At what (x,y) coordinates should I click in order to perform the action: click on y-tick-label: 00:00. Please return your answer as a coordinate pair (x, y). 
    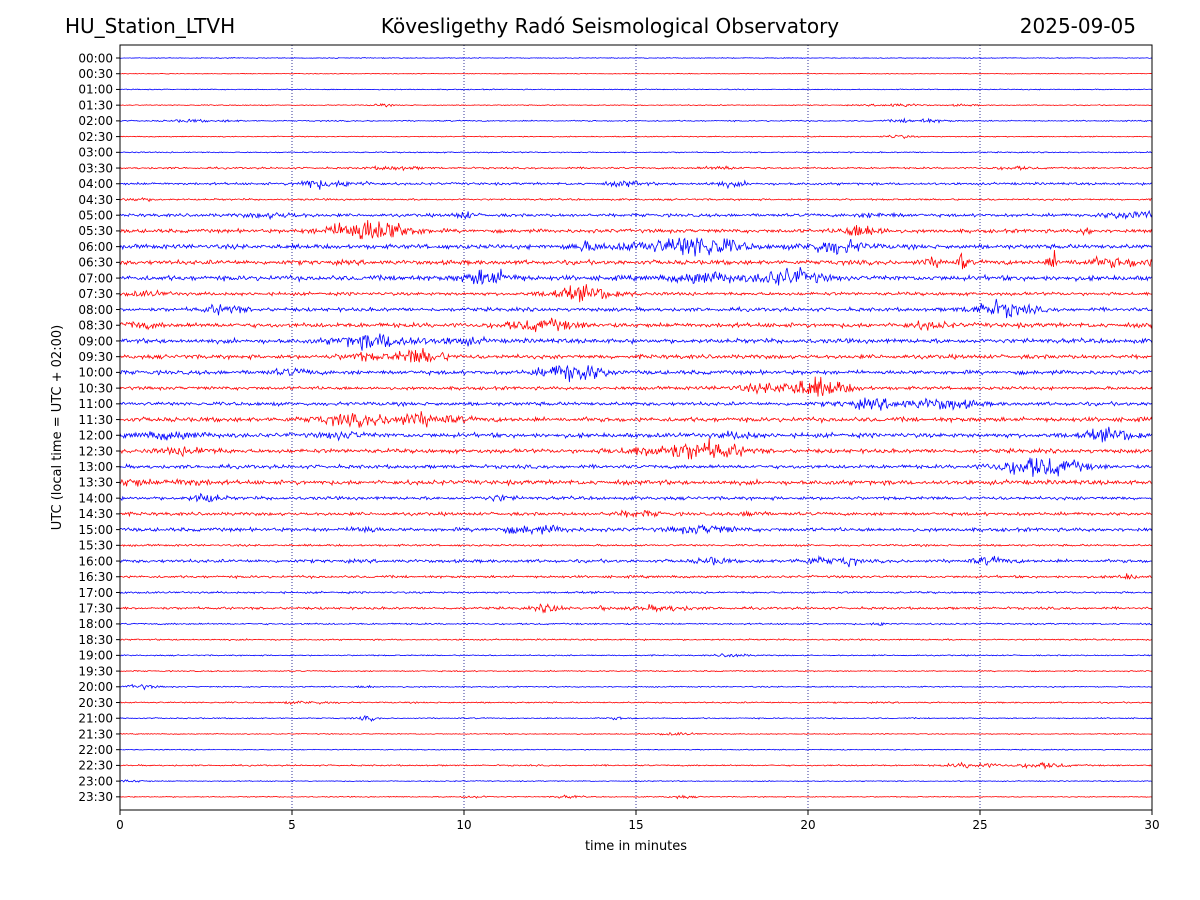
    Looking at the image, I should click on (95, 58).